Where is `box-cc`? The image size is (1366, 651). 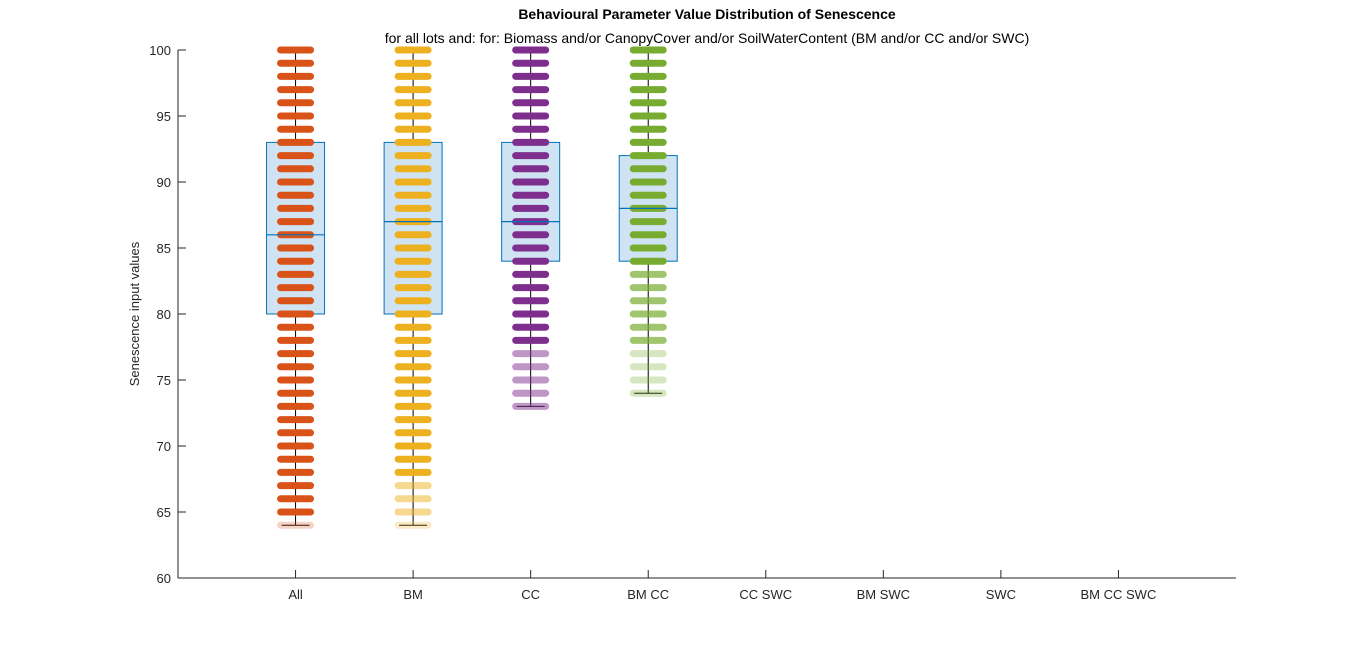 box-cc is located at coordinates (531, 228).